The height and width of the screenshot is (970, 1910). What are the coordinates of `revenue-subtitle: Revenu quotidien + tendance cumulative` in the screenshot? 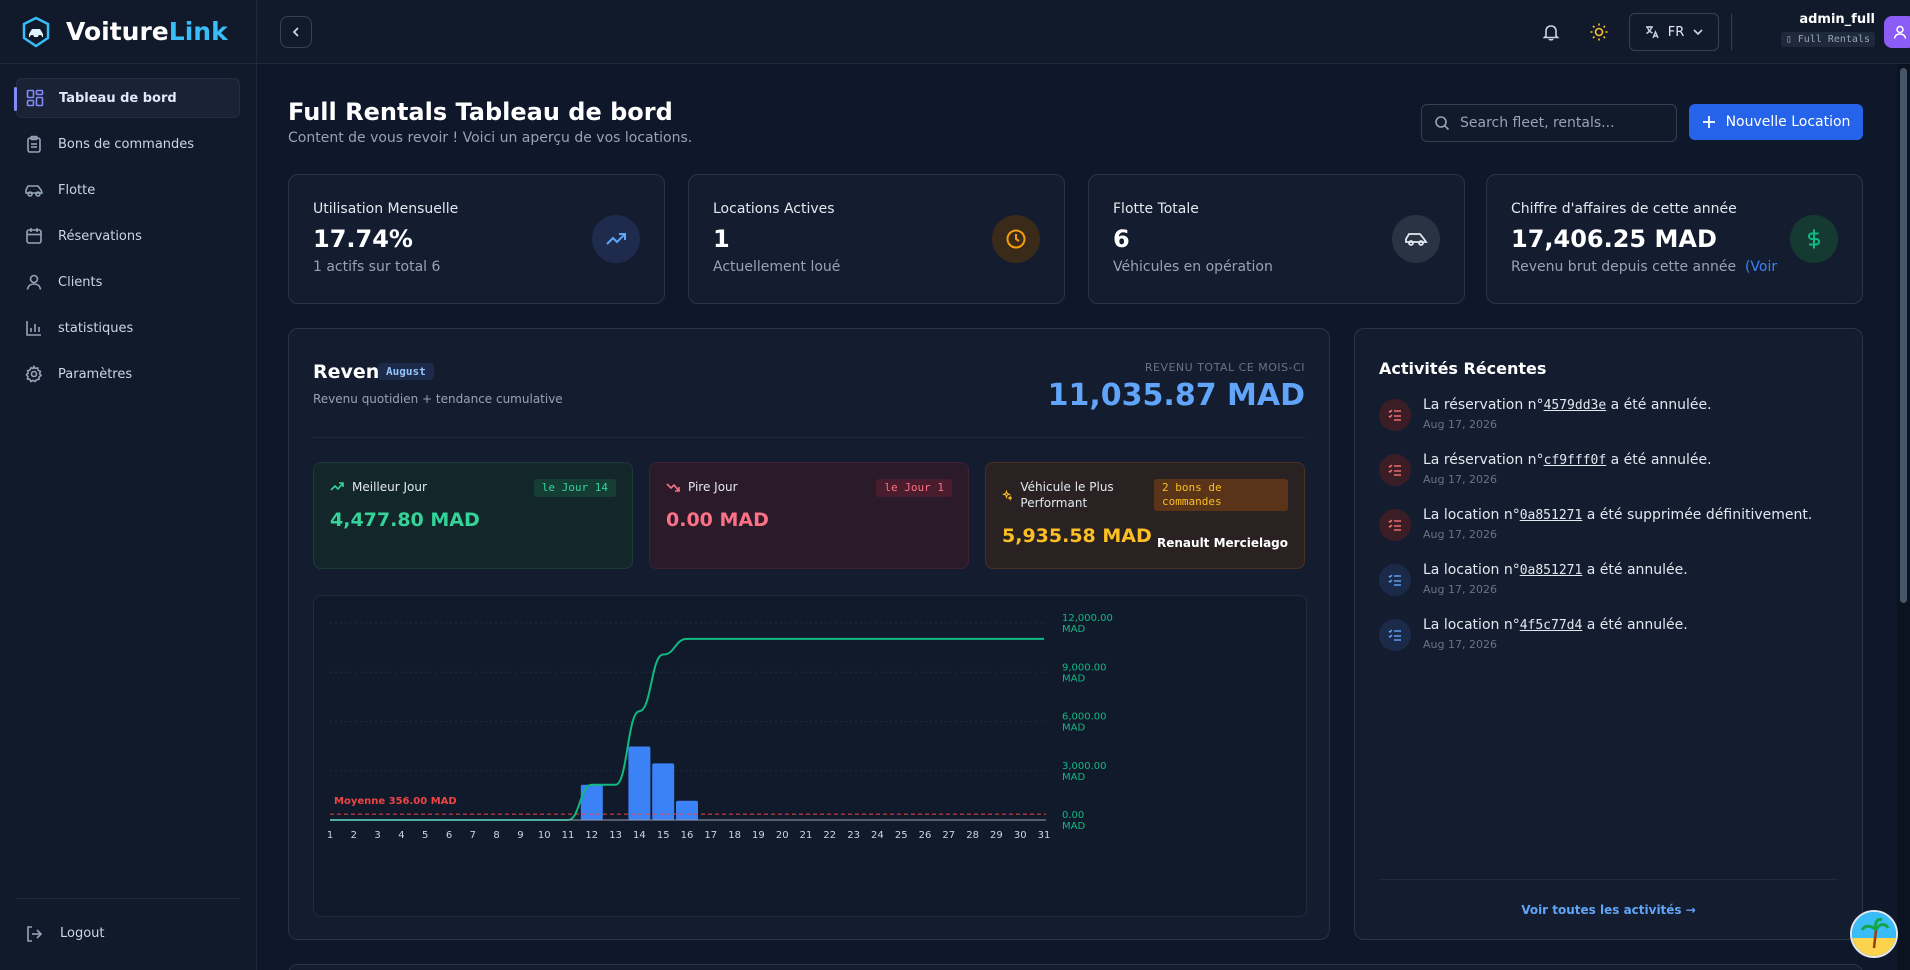 It's located at (438, 399).